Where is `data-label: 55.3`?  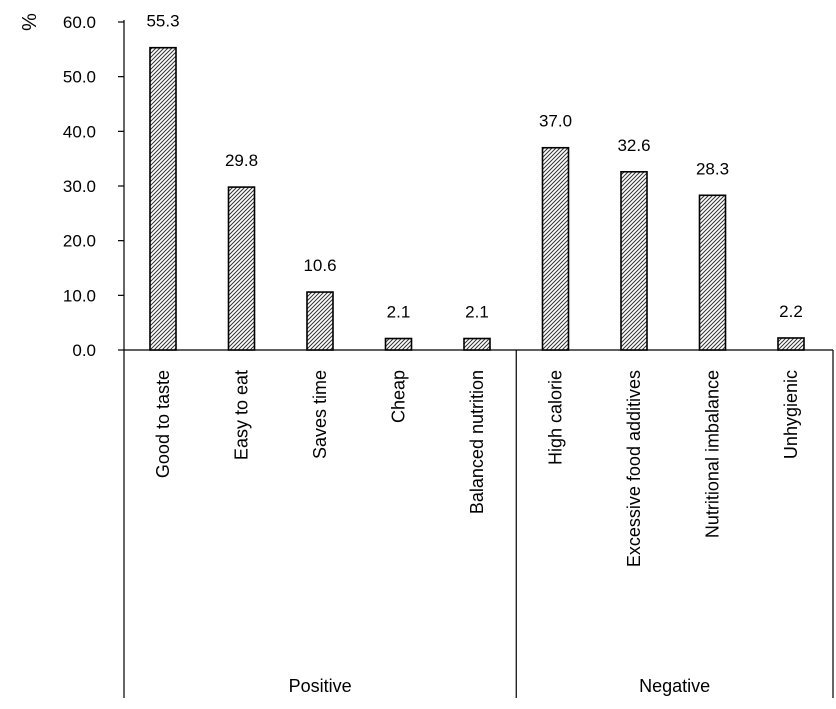
data-label: 55.3 is located at coordinates (162, 21).